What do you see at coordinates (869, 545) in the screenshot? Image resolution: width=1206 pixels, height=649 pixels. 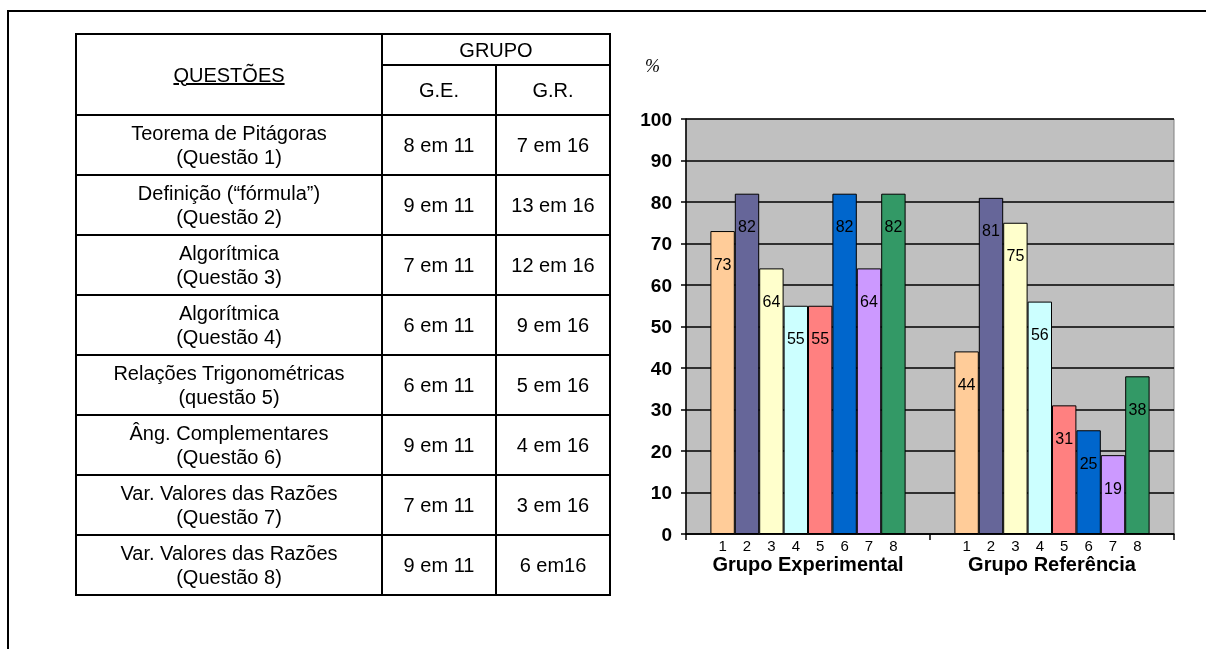 I see `series-label: 7` at bounding box center [869, 545].